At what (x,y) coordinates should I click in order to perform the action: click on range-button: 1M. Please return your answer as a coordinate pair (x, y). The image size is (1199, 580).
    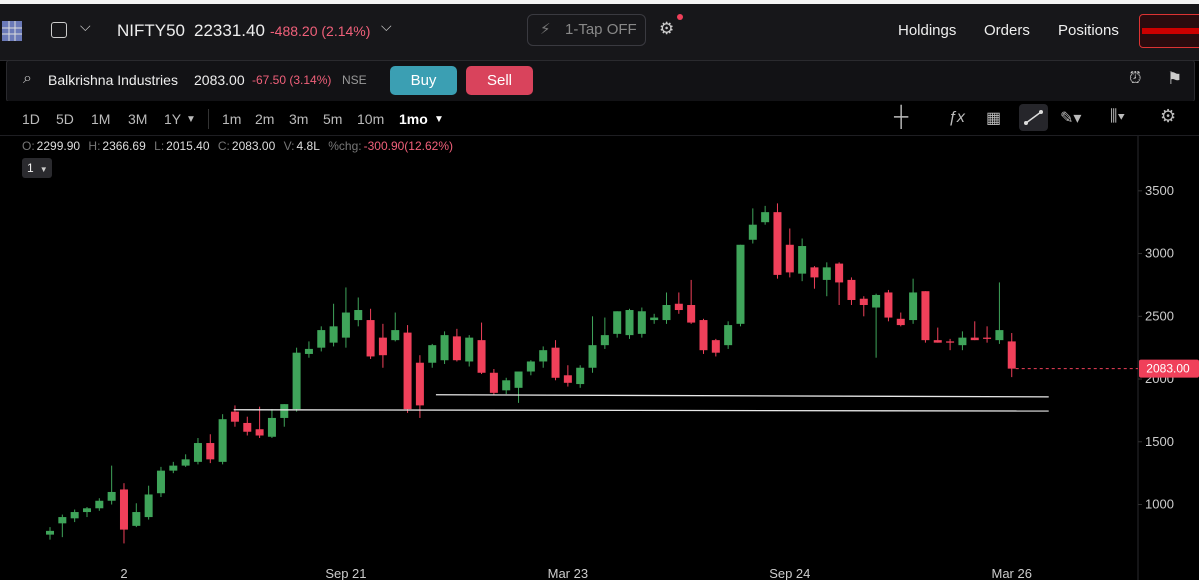
    Looking at the image, I should click on (101, 119).